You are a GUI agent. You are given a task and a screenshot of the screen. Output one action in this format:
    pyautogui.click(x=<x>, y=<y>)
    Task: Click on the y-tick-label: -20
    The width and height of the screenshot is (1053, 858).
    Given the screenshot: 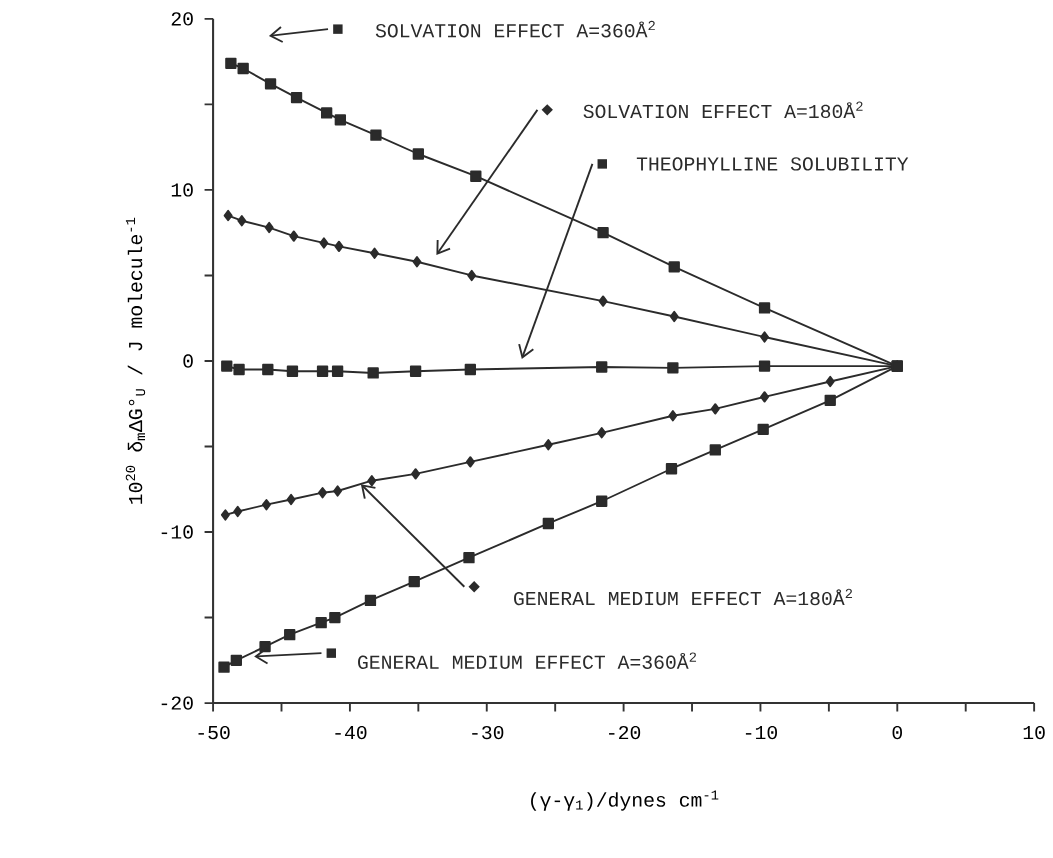 What is the action you would take?
    pyautogui.click(x=177, y=703)
    